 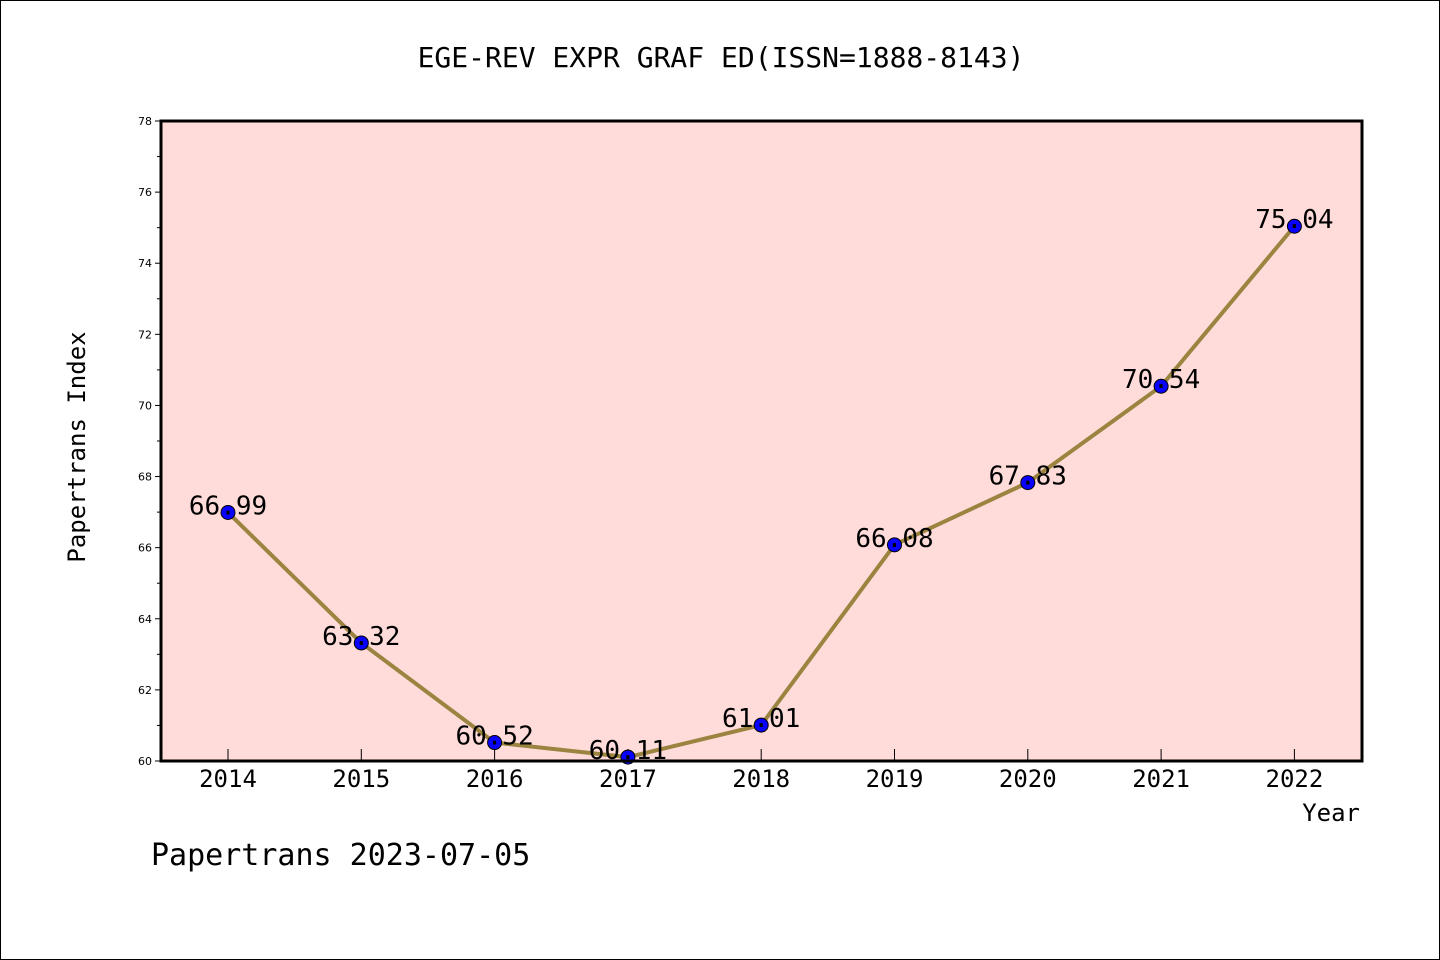 I want to click on data-label: 66.99, so click(x=228, y=506).